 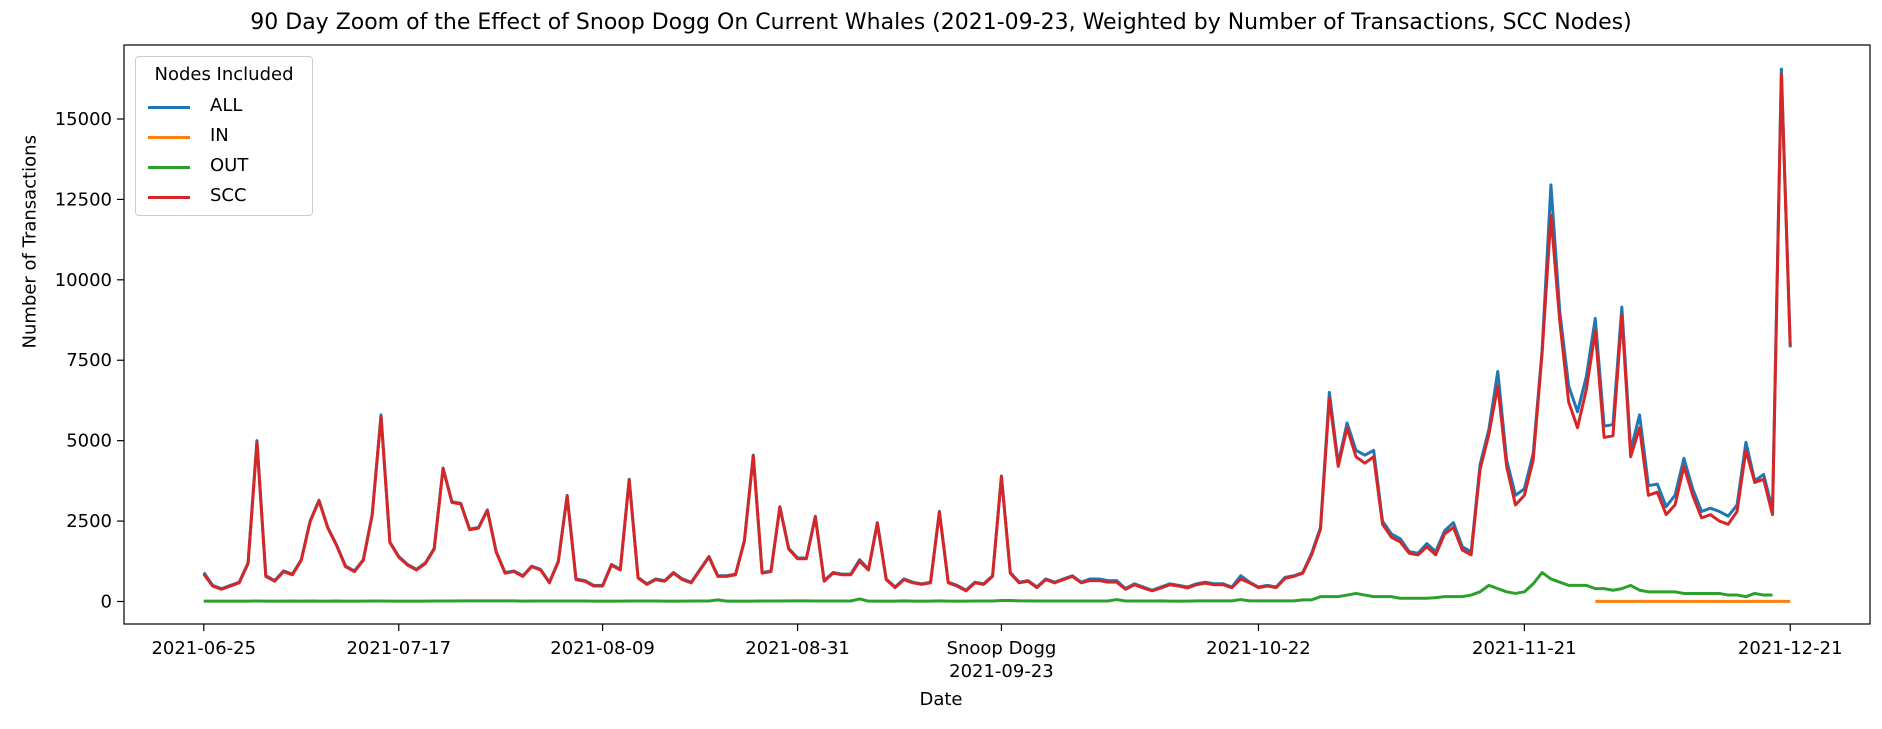 What do you see at coordinates (106, 601) in the screenshot?
I see `y-tick-label: 0` at bounding box center [106, 601].